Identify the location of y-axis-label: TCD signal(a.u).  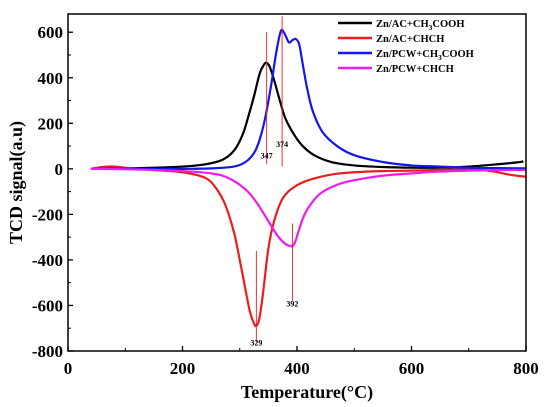
(16, 182).